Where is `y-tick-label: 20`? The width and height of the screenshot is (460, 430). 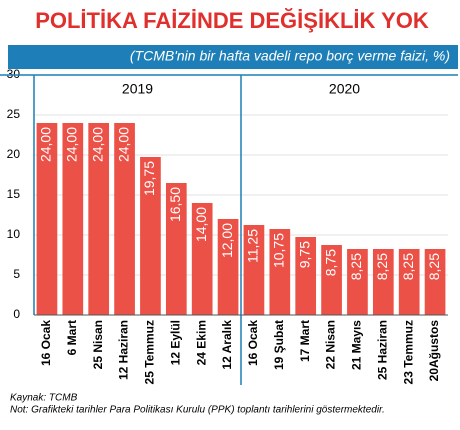 y-tick-label: 20 is located at coordinates (14, 154).